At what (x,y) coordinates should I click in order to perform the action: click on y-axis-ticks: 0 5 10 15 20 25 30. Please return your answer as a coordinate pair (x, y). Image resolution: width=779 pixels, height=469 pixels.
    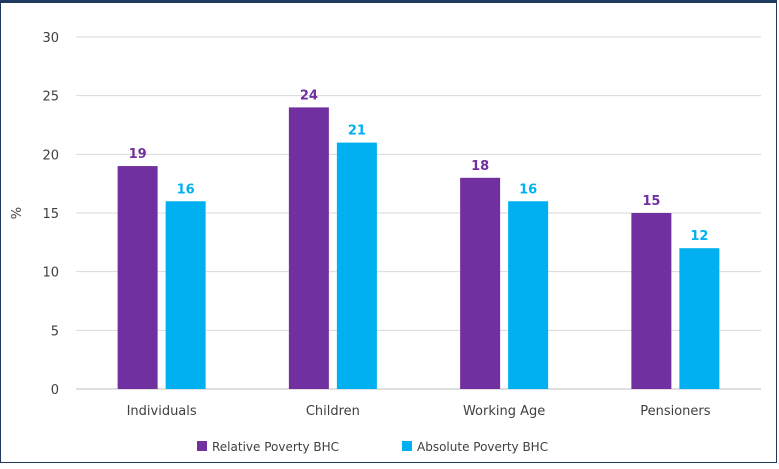
    Looking at the image, I should click on (50, 214).